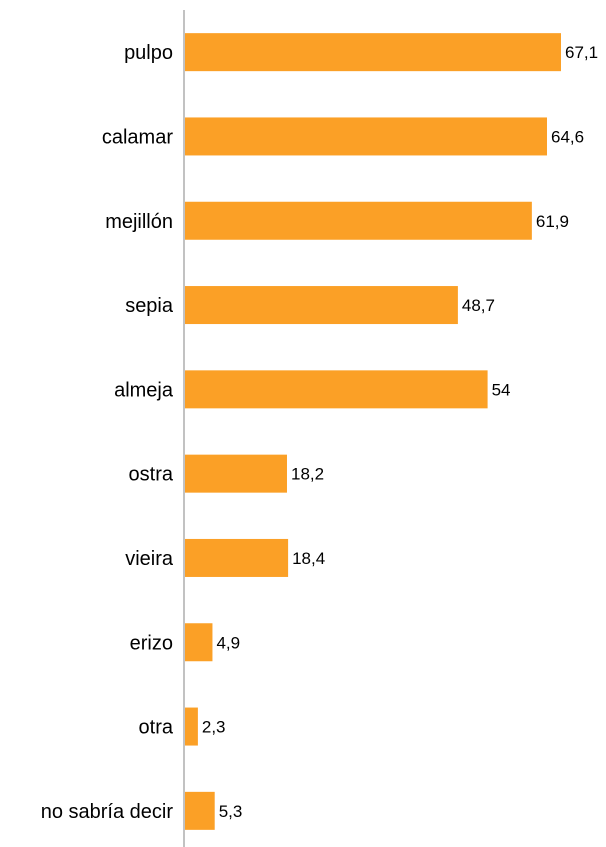  Describe the element at coordinates (478, 305) in the screenshot. I see `value-label: 48,7` at that location.